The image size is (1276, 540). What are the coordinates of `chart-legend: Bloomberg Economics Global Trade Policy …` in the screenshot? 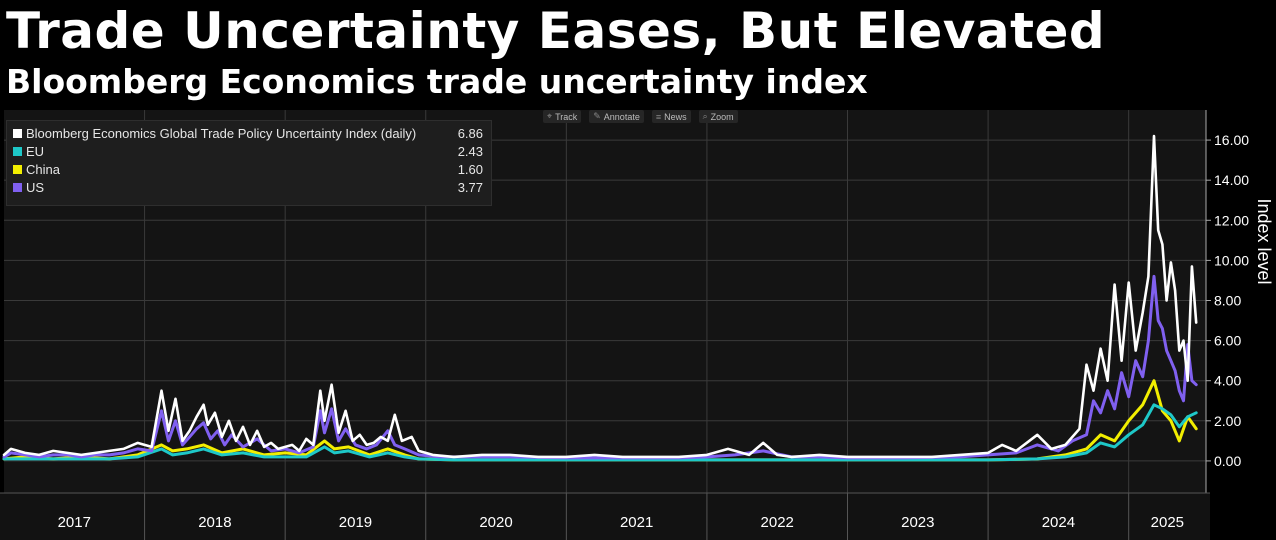 It's located at (249, 163).